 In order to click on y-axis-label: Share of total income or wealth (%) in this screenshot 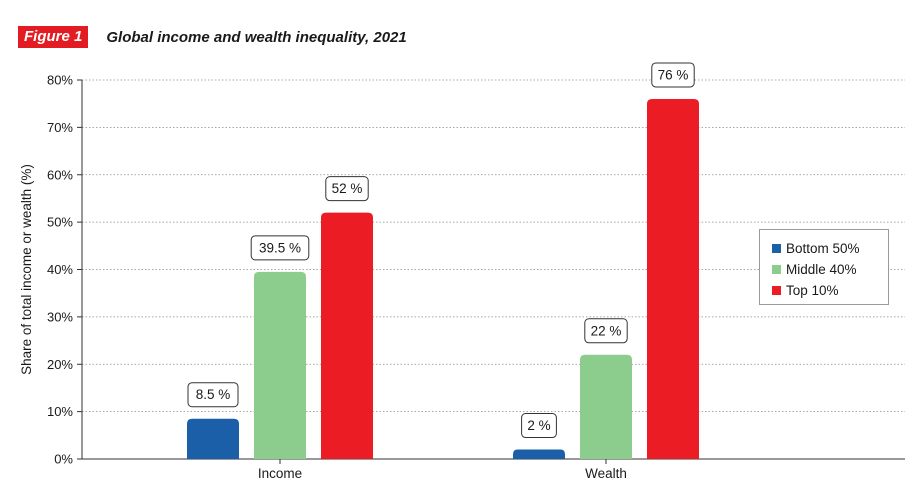, I will do `click(26, 269)`.